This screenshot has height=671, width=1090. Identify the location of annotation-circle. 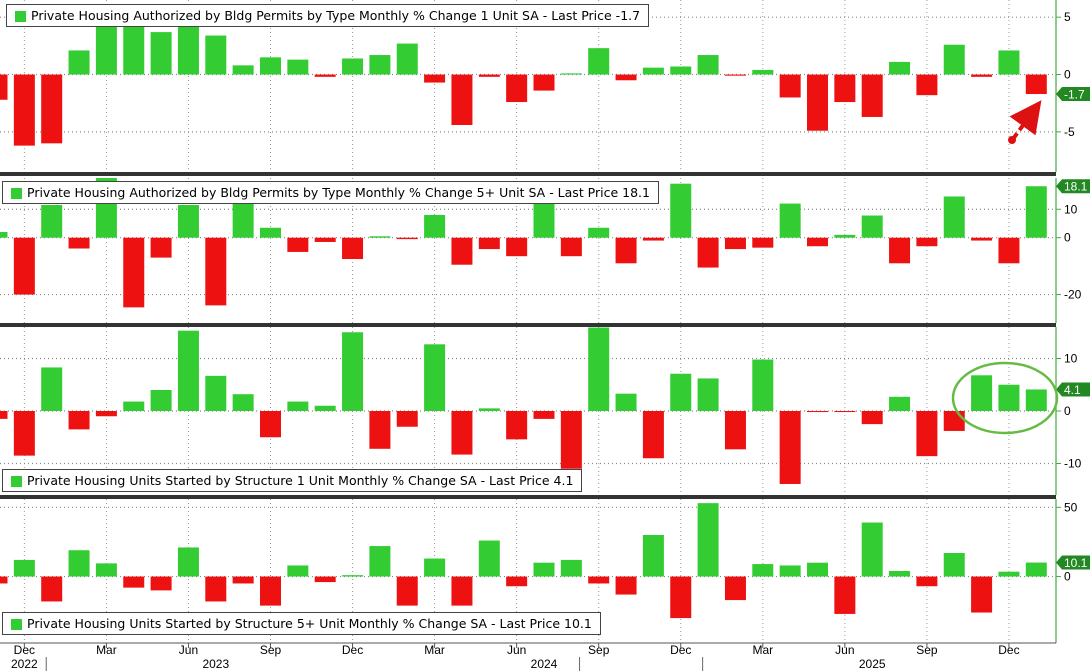
(1005, 398).